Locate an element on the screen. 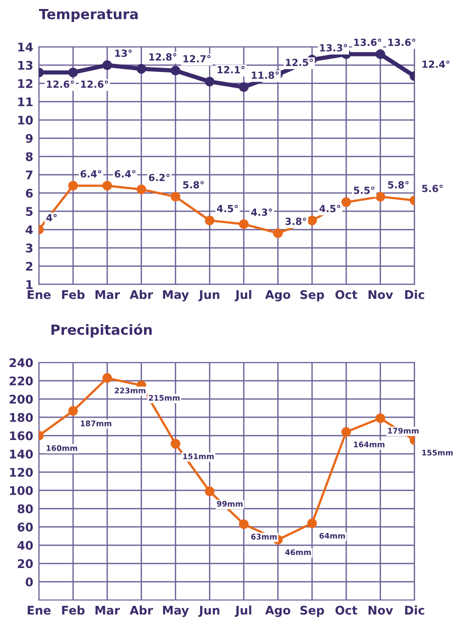 The width and height of the screenshot is (458, 625). y-tick-label: 160 is located at coordinates (21, 435).